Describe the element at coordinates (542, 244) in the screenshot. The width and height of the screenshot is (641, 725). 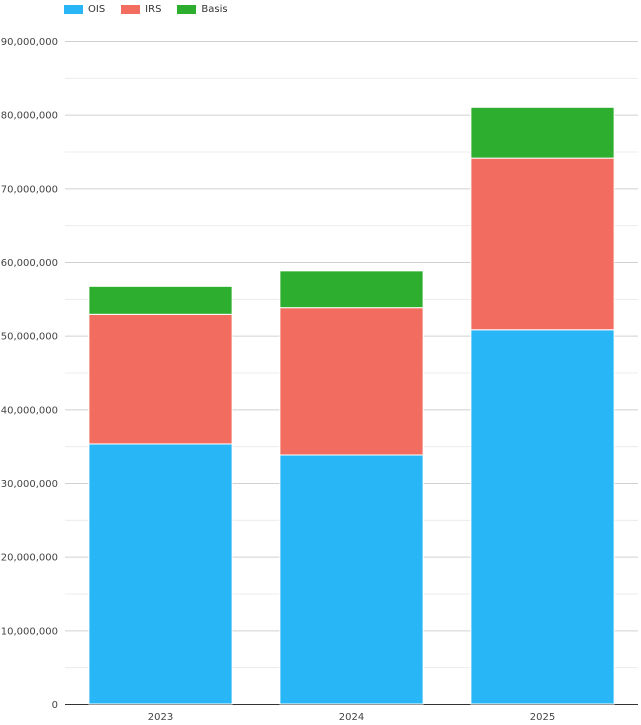
I see `bar-irs-2025` at that location.